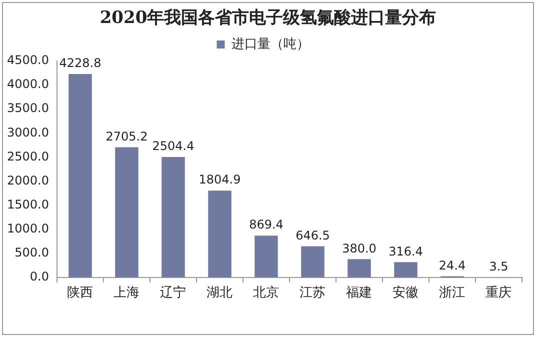 This screenshot has width=536, height=337. Describe the element at coordinates (127, 136) in the screenshot. I see `data-label: 2705.2` at that location.